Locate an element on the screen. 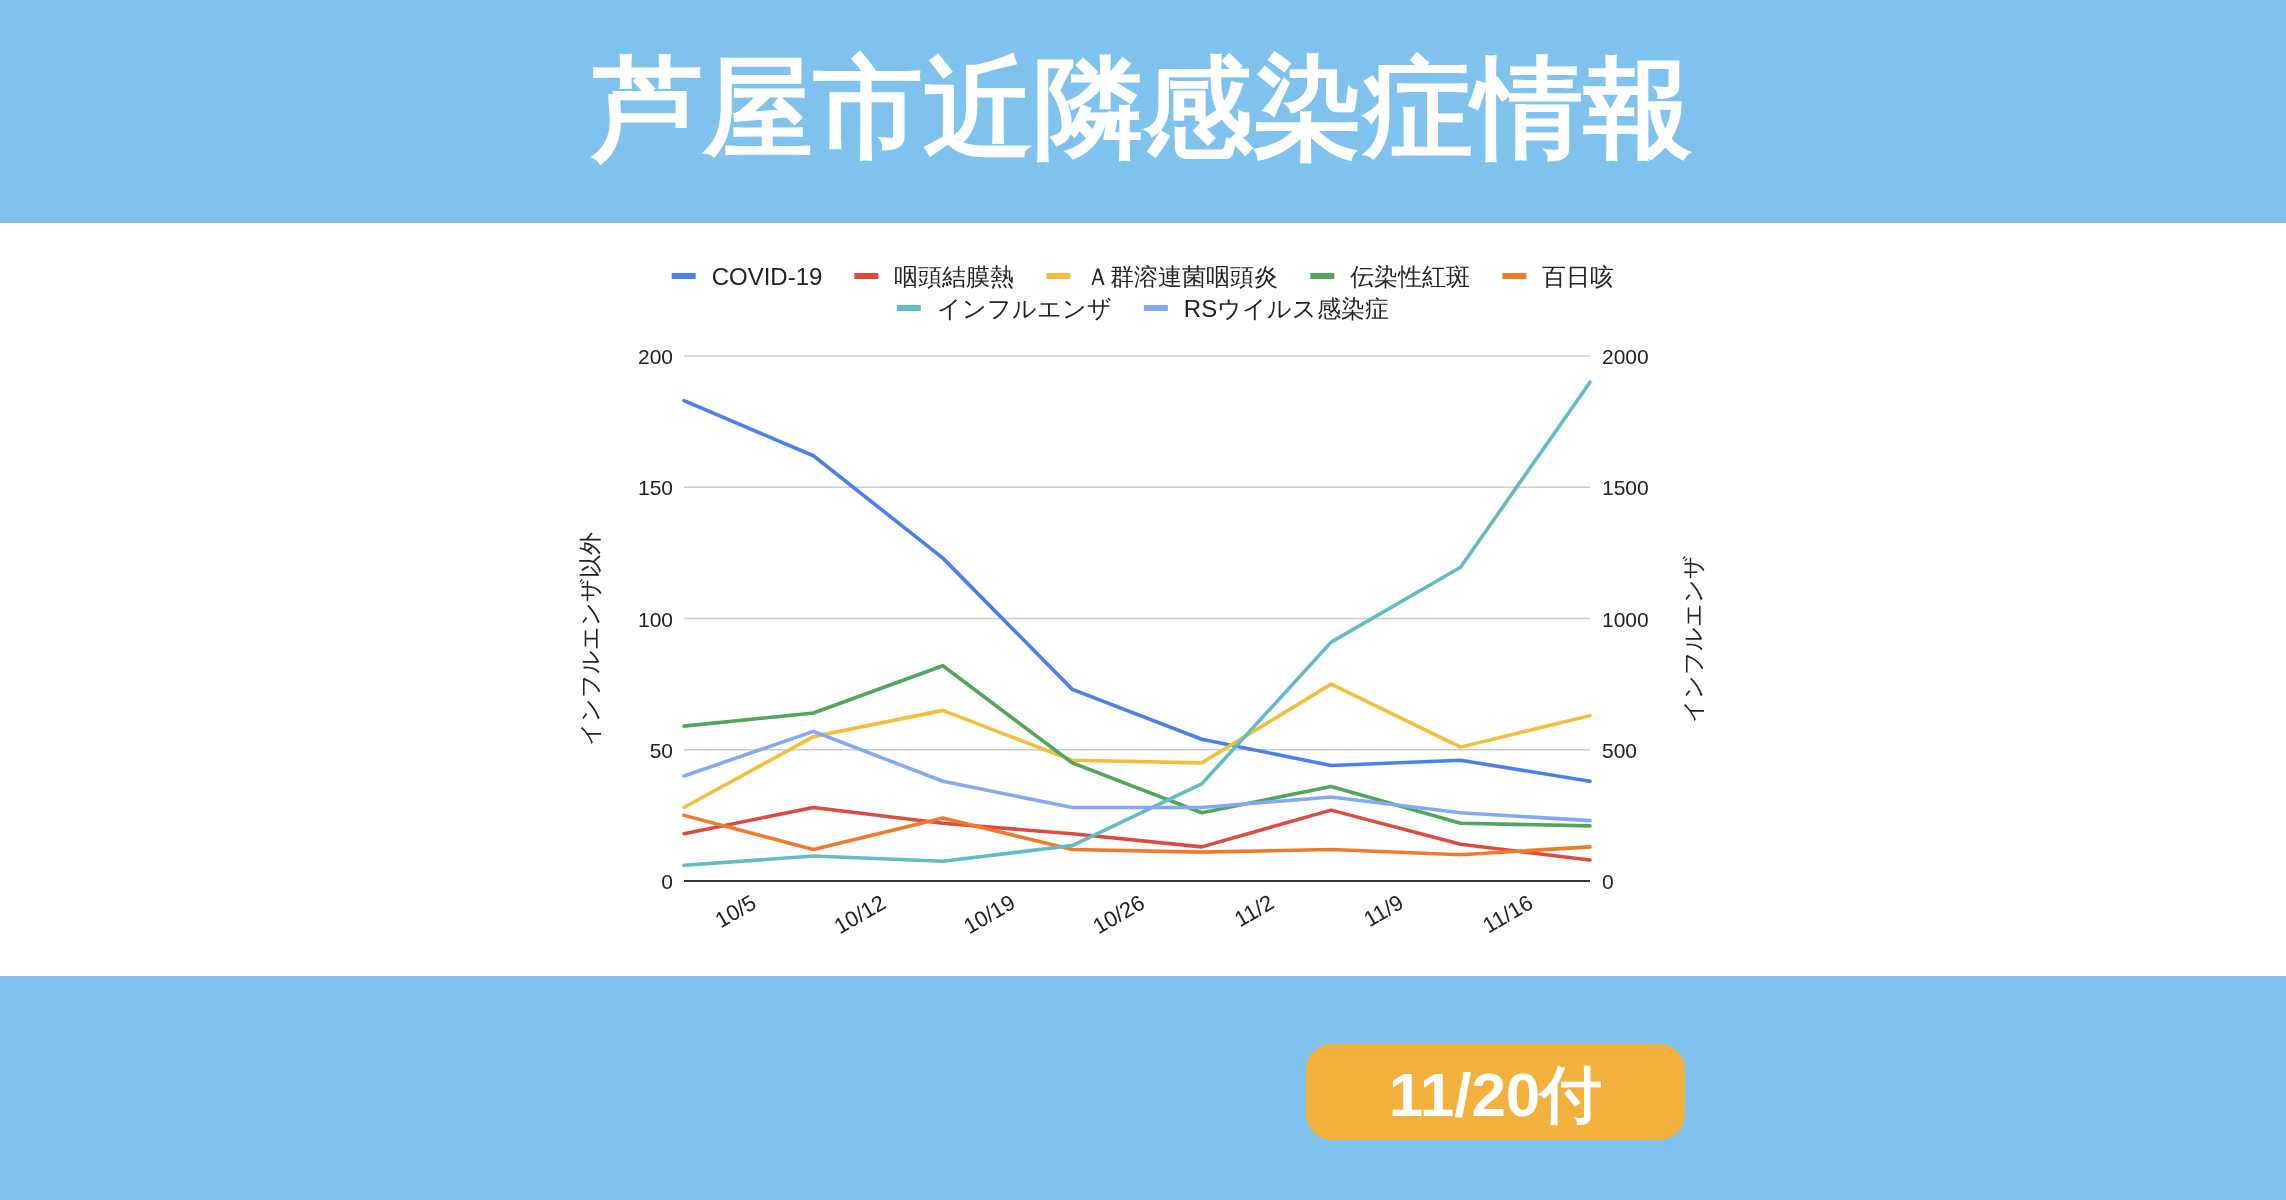 The image size is (2286, 1200). legend-label: Ａ群溶連菌咽頭炎 is located at coordinates (1182, 276).